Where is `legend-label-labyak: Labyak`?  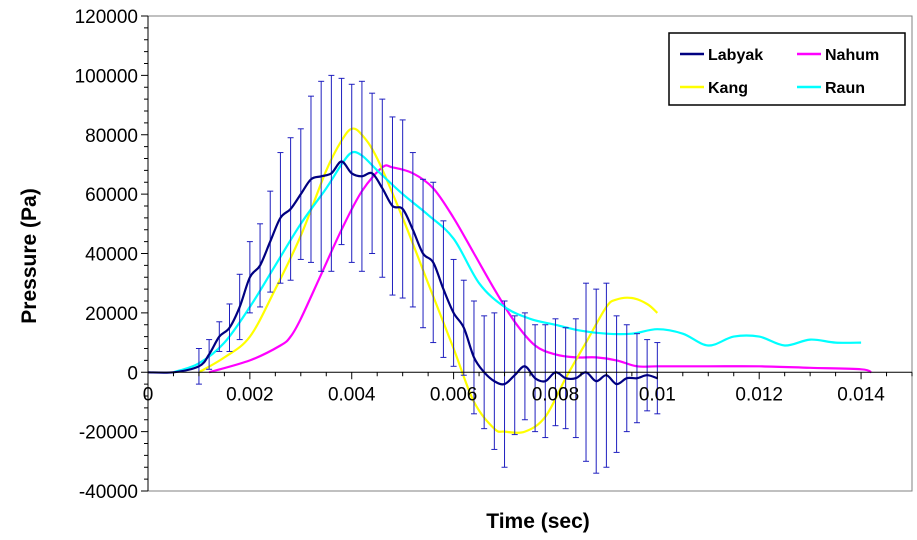
legend-label-labyak: Labyak is located at coordinates (735, 55).